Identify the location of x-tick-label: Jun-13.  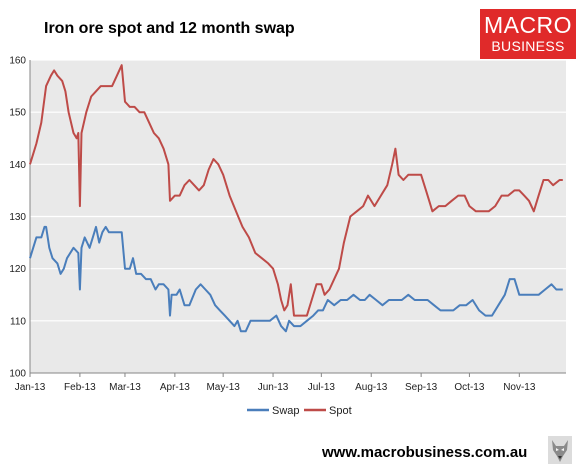
(273, 387).